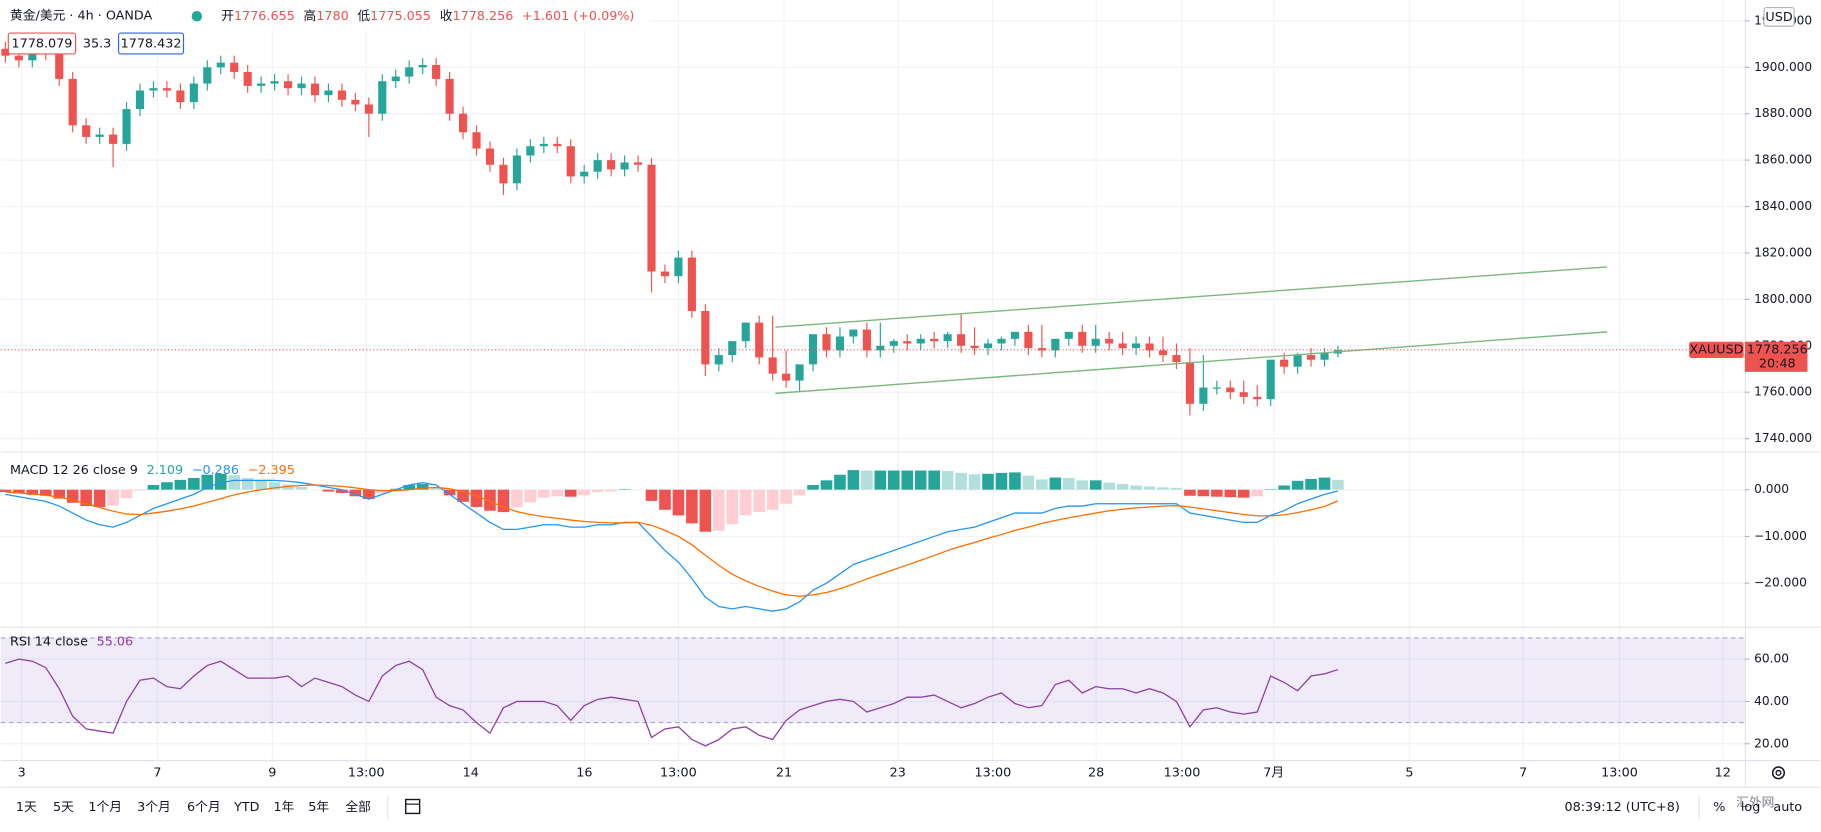 This screenshot has width=1821, height=832. What do you see at coordinates (26, 807) in the screenshot?
I see `range-button: 1天` at bounding box center [26, 807].